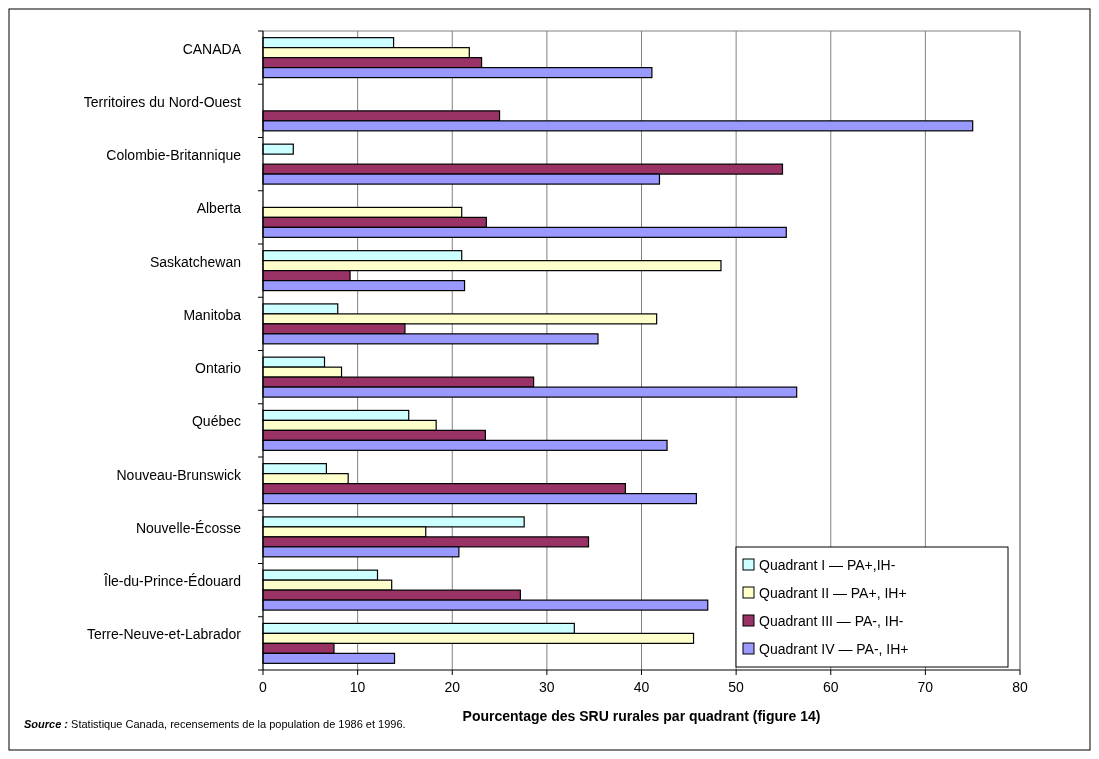 The width and height of the screenshot is (1099, 759). What do you see at coordinates (833, 593) in the screenshot?
I see `legend-label: Quadrant II — PA+, IH+` at bounding box center [833, 593].